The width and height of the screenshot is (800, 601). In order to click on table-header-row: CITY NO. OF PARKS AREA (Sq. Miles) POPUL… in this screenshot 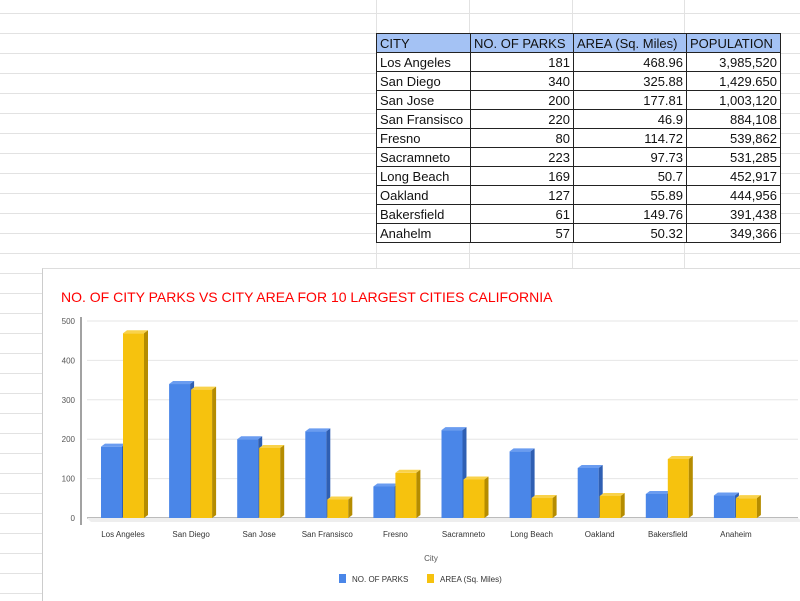, I will do `click(578, 43)`.